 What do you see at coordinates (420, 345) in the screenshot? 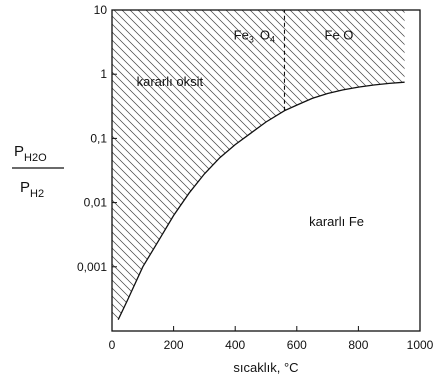
I see `x-tick-label: 1000` at bounding box center [420, 345].